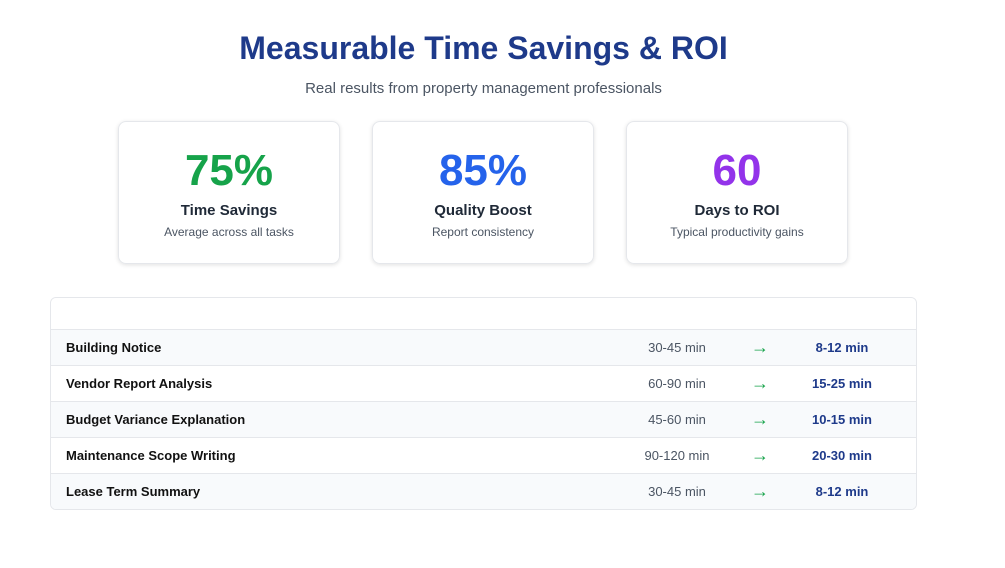 This screenshot has height=568, width=1005. I want to click on column-header-ai: AI-Assisted, so click(842, 313).